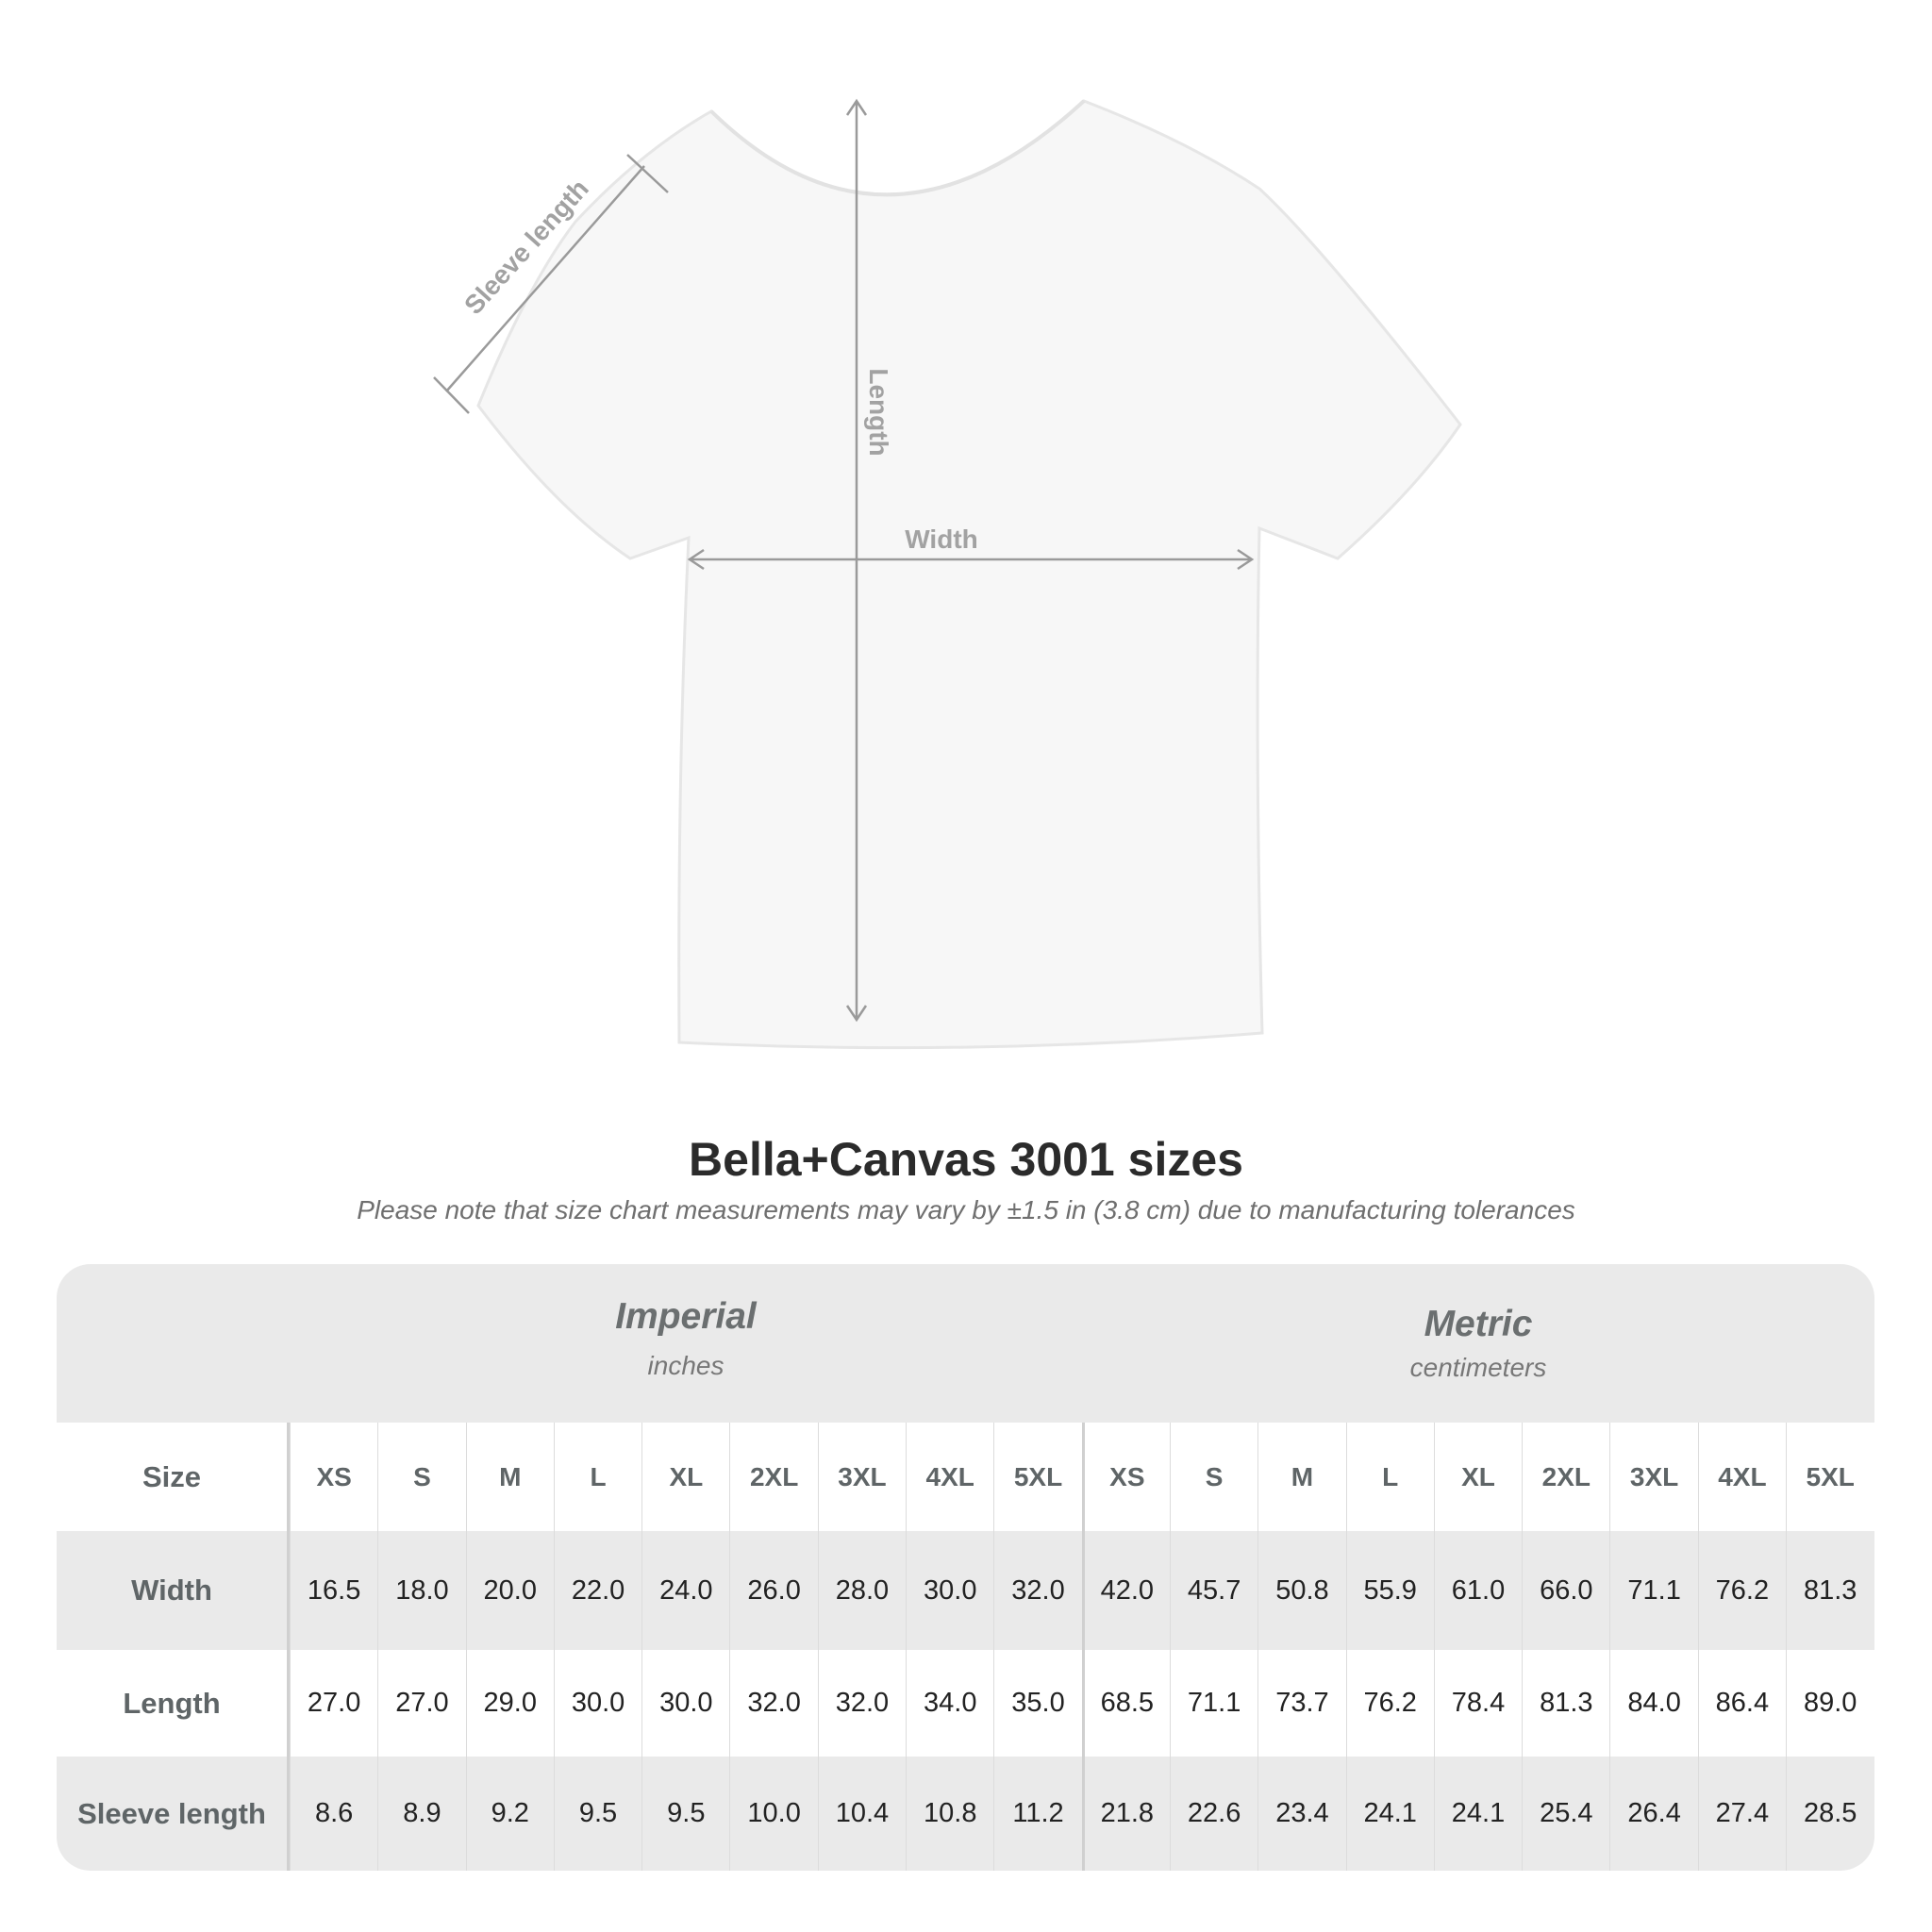 The width and height of the screenshot is (1932, 1932). What do you see at coordinates (1741, 1704) in the screenshot?
I see `table-cell: 86.4` at bounding box center [1741, 1704].